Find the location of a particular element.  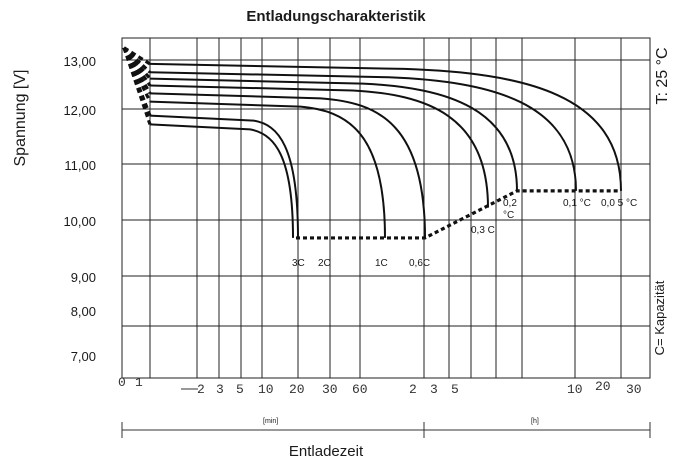

y-tick-label: 8,00 is located at coordinates (83, 311).